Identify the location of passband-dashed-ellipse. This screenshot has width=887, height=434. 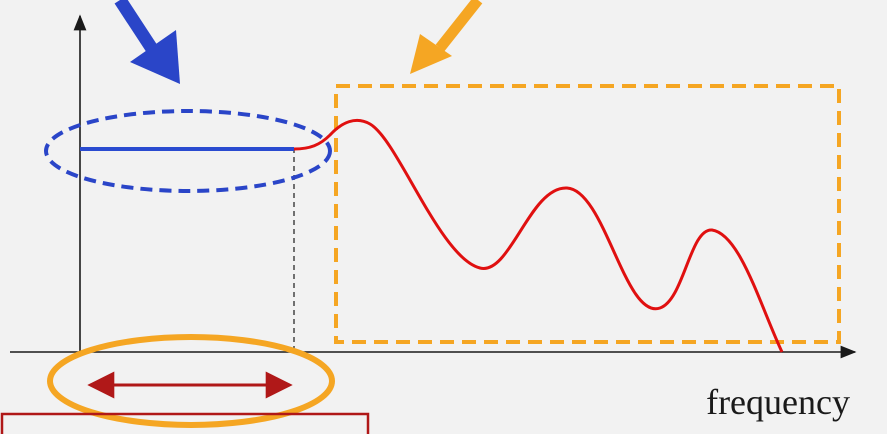
(188, 151).